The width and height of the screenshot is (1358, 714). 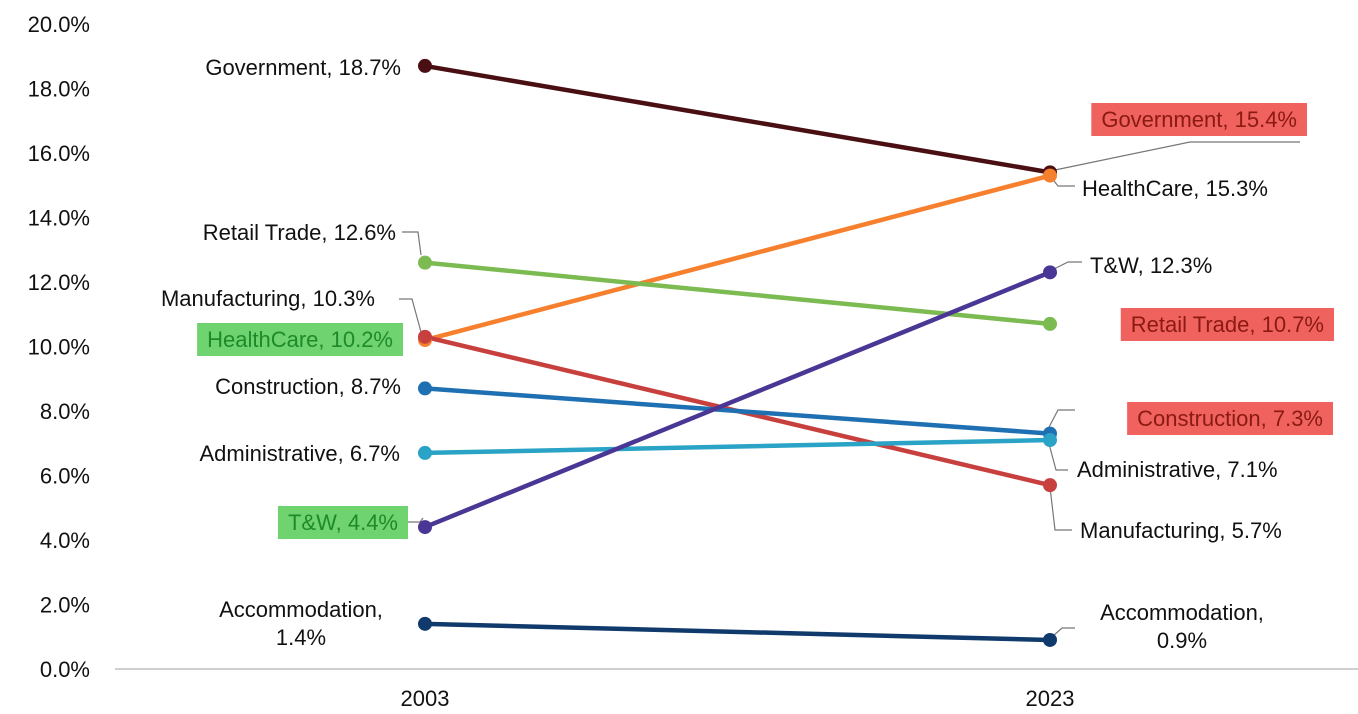 I want to click on data-label-text: Retail Trade, 10.7%, so click(x=1227, y=324).